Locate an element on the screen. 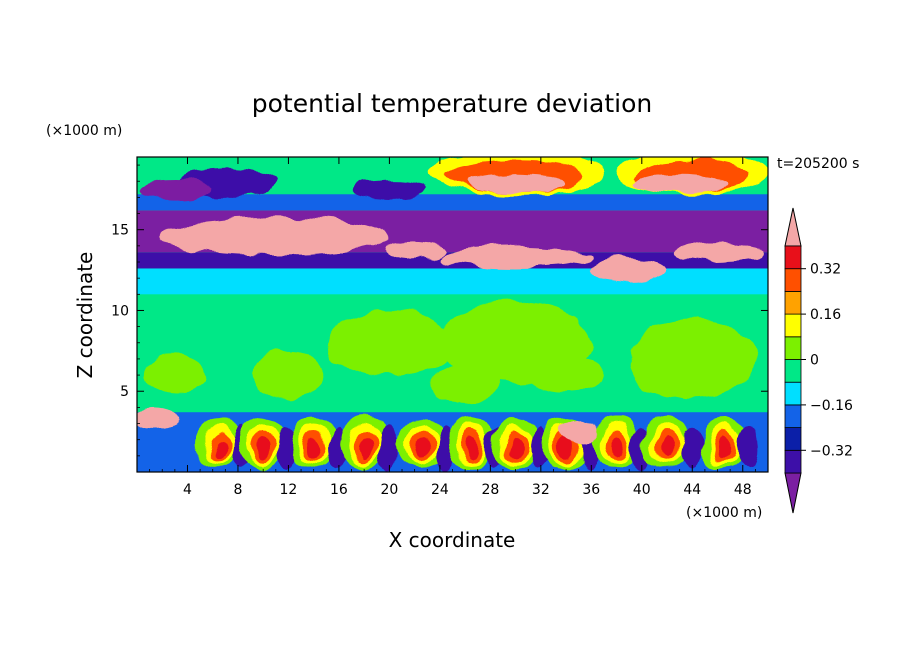 The height and width of the screenshot is (654, 904). x-tick-label: 32 is located at coordinates (541, 490).